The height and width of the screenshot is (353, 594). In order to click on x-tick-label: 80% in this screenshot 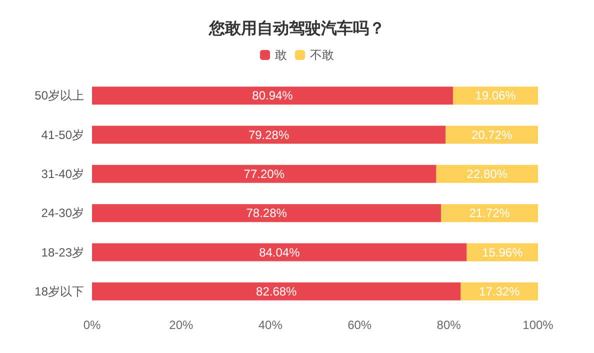, I will do `click(449, 325)`.